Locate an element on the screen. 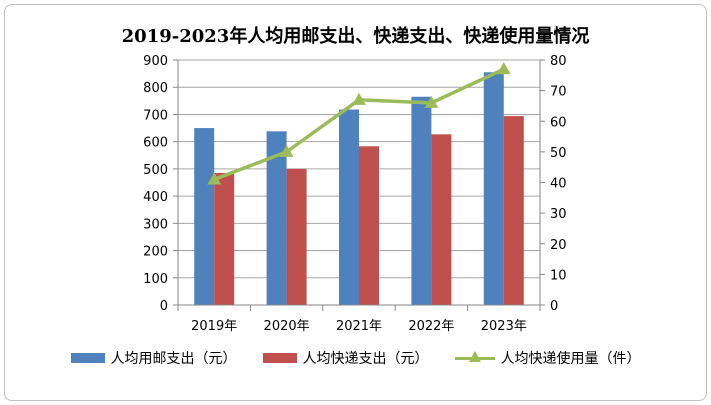  y-right-tick-label: 70 is located at coordinates (558, 92).